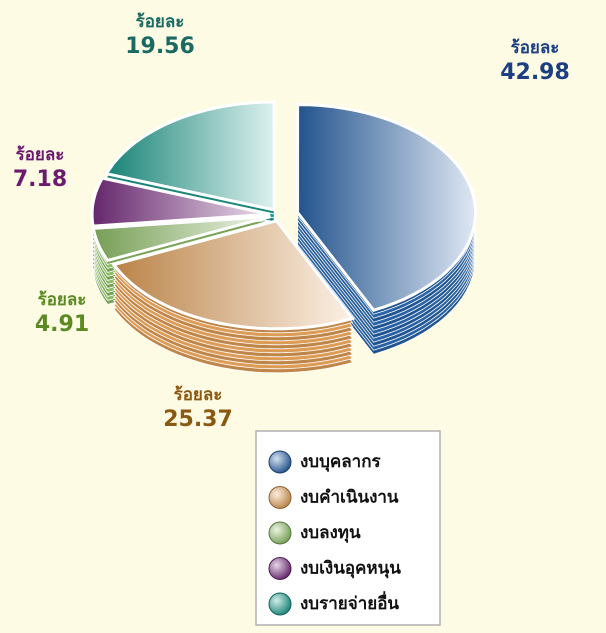  I want to click on value-label: 25.37, so click(198, 419).